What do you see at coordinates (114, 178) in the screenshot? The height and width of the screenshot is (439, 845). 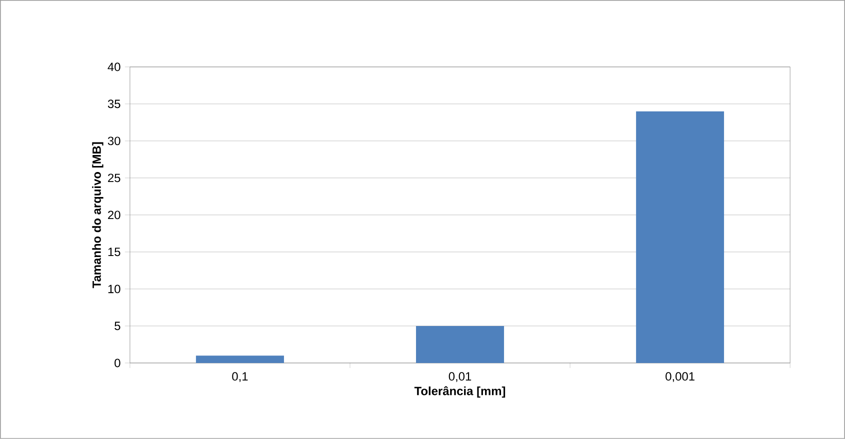 I see `y-tick-label: 25` at bounding box center [114, 178].